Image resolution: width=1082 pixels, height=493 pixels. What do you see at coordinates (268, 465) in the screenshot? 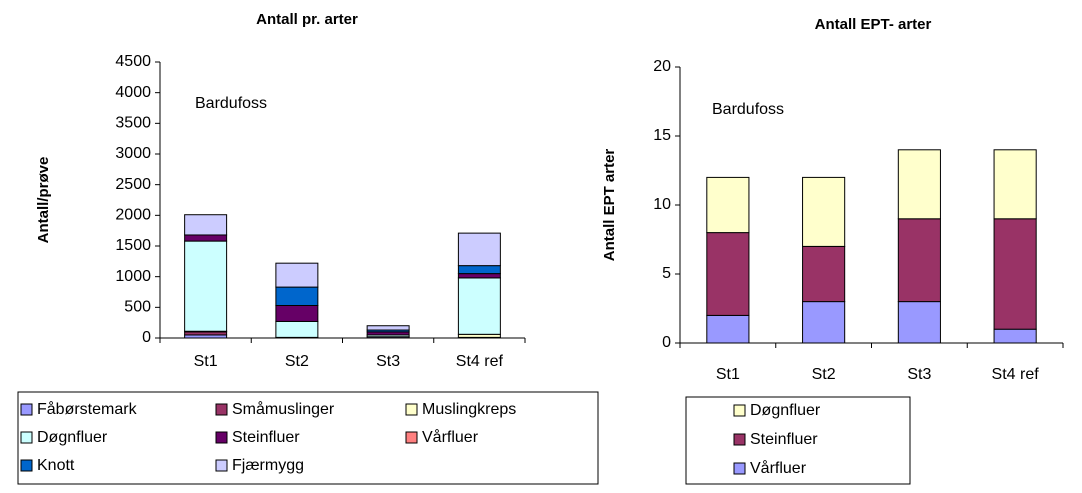
I see `legend-label: Fjærmygg` at bounding box center [268, 465].